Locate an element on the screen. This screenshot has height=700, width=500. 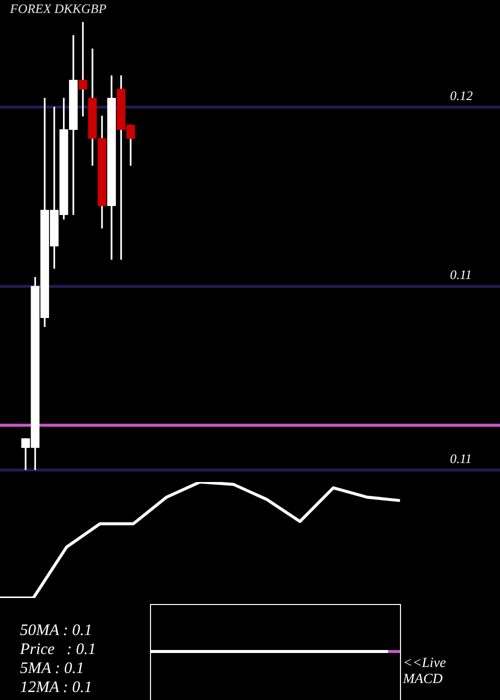
text: 50MA : 0.1 is located at coordinates (57, 630).